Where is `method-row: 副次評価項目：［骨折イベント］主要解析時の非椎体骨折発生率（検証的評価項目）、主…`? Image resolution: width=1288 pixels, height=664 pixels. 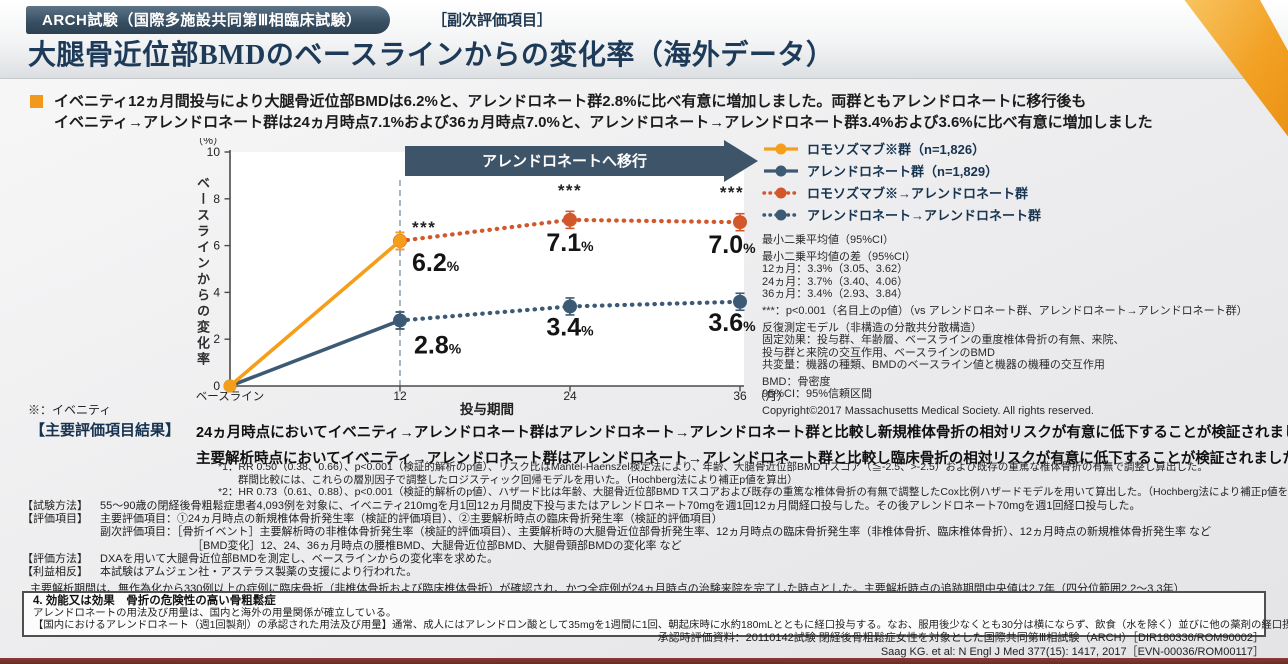
method-row: 副次評価項目：［骨折イベント］主要解析時の非椎体骨折発生率（検証的評価項目）、主… is located at coordinates (616, 532).